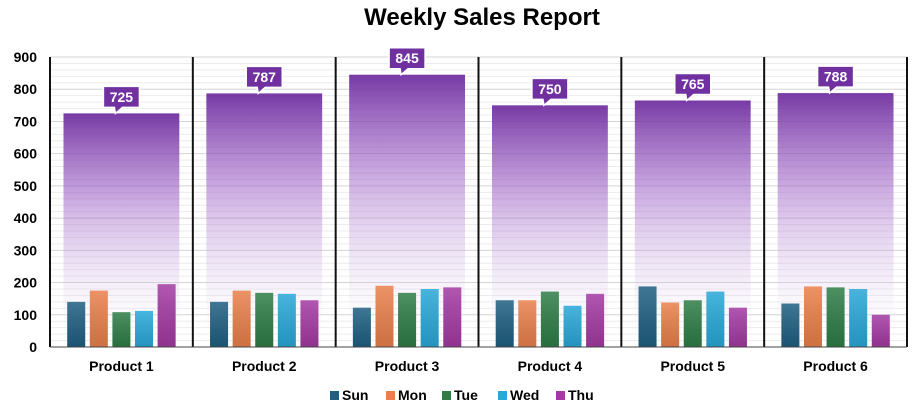 The width and height of the screenshot is (919, 417). Describe the element at coordinates (412, 395) in the screenshot. I see `legend-label: Mon` at that location.